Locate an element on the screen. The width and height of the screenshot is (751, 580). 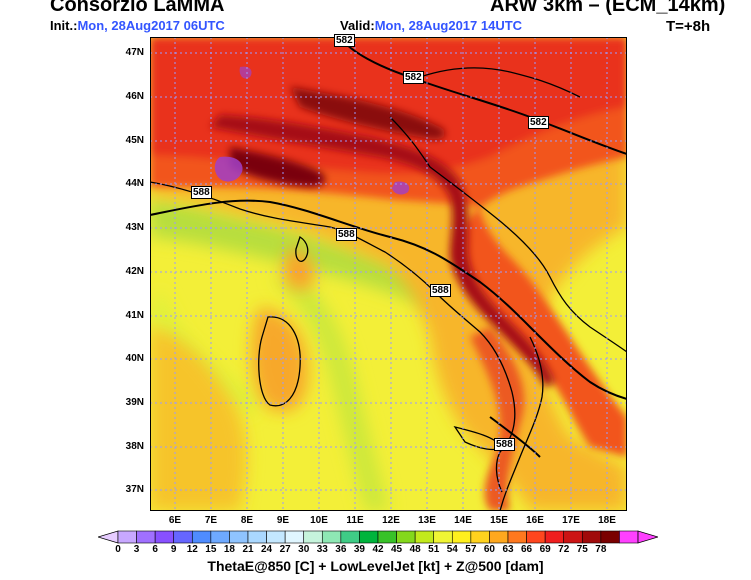
colorbar-tick-label: 54 is located at coordinates (452, 549).